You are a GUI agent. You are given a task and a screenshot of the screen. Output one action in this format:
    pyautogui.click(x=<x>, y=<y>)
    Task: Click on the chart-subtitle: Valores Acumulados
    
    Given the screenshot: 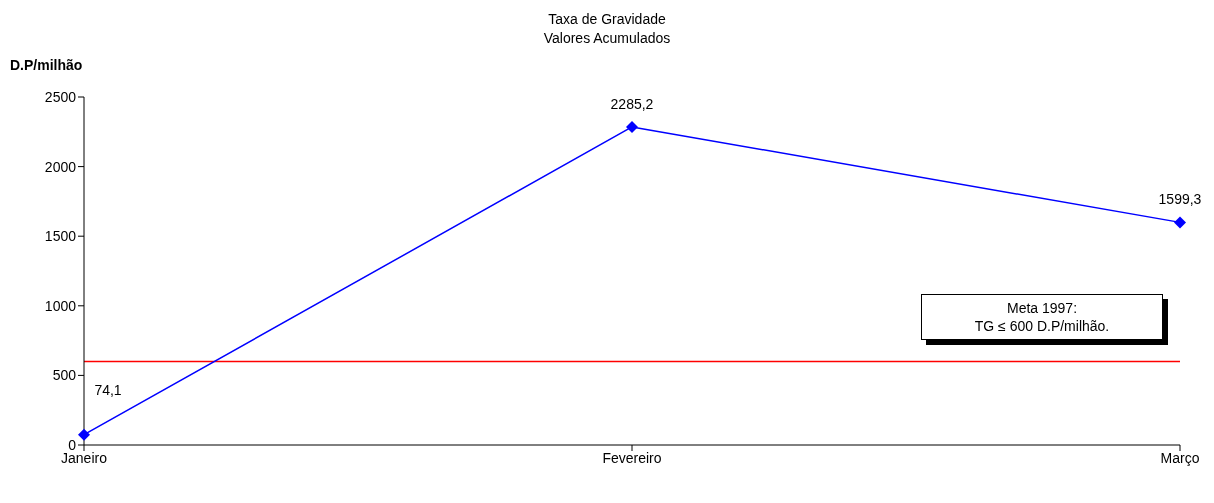 What is the action you would take?
    pyautogui.click(x=607, y=38)
    